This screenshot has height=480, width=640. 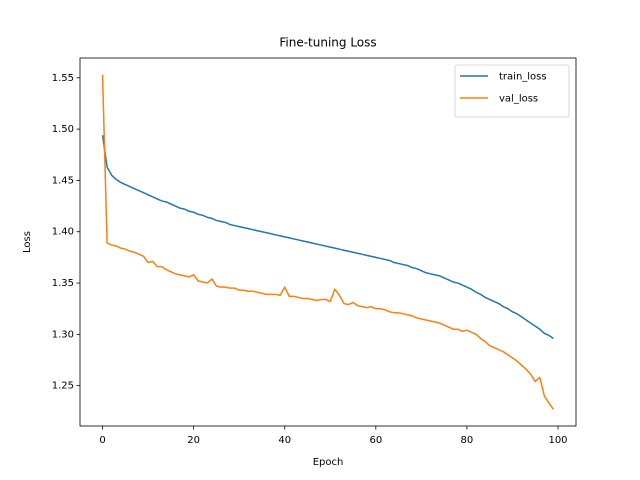 What do you see at coordinates (102, 440) in the screenshot?
I see `x-tick-label: 0` at bounding box center [102, 440].